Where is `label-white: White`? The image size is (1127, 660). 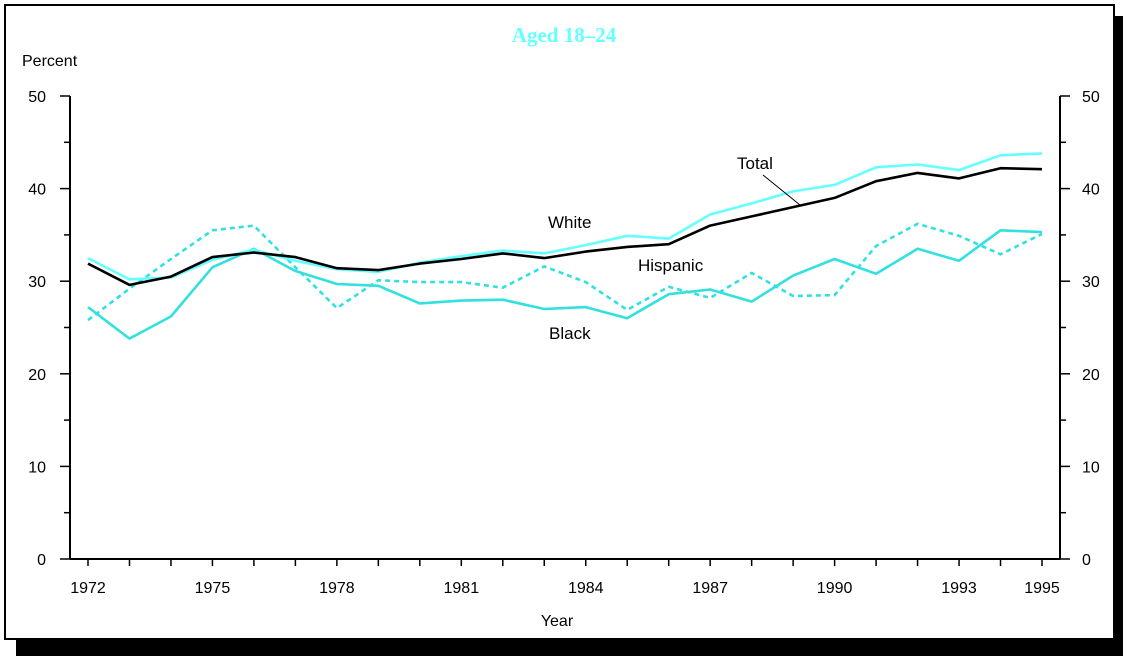 label-white: White is located at coordinates (569, 222).